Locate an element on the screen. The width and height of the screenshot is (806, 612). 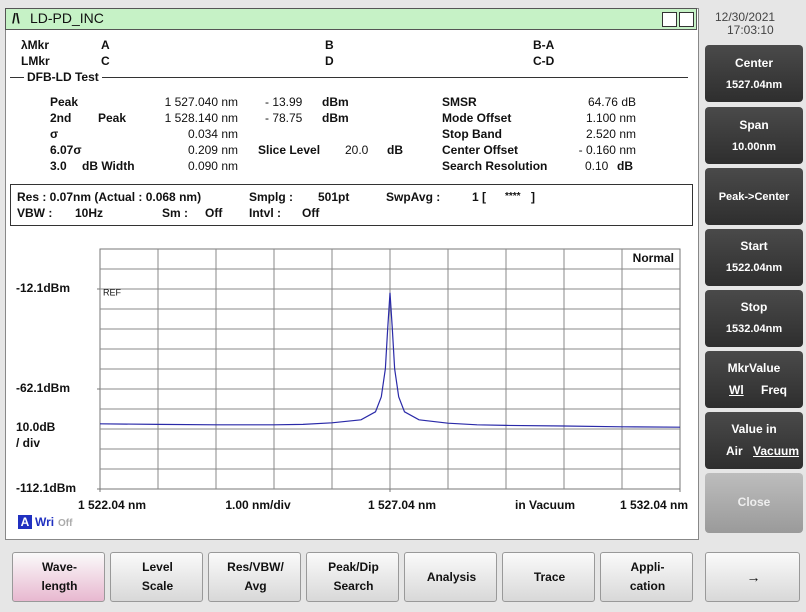
key-label: Peak/Dip is located at coordinates (353, 567).